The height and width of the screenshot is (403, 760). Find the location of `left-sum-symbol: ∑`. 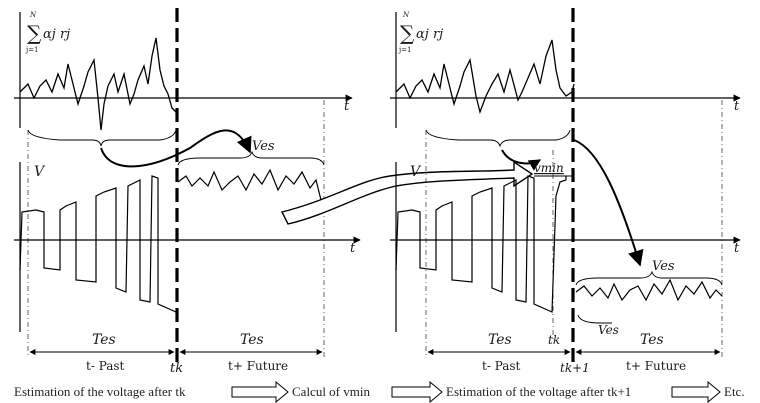

left-sum-symbol: ∑ is located at coordinates (34, 33).